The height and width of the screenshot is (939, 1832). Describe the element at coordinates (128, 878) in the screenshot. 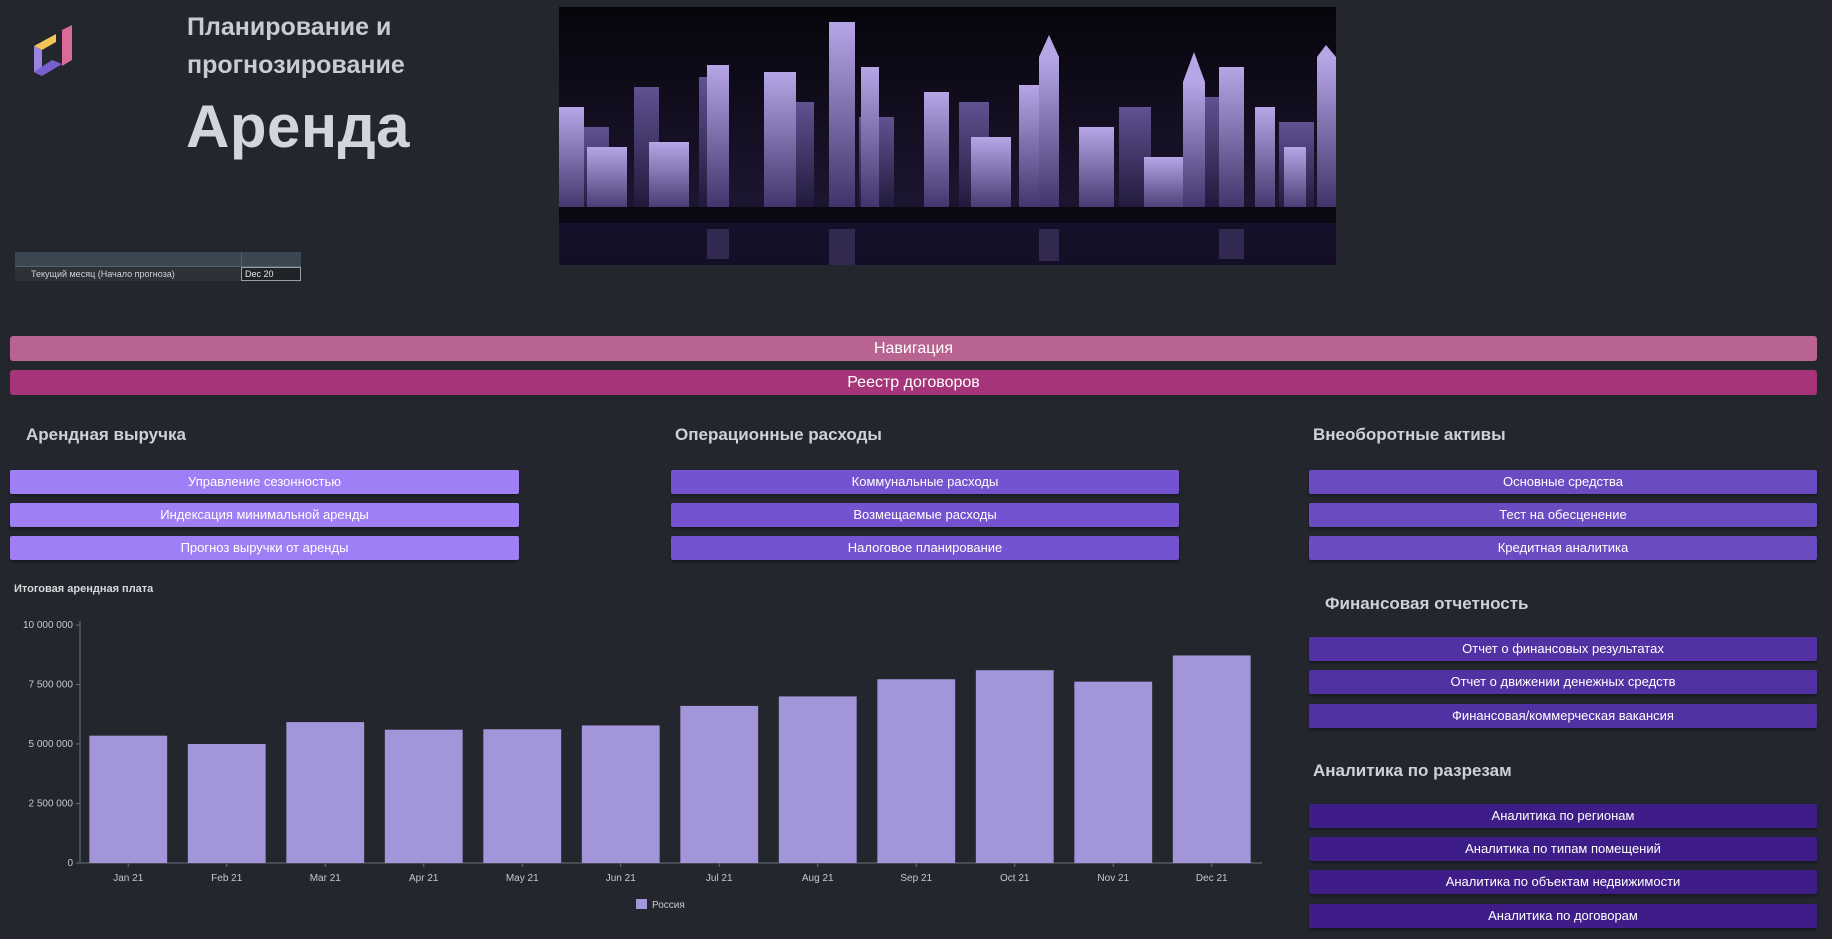

I see `x-tick-label: Jan 21` at that location.